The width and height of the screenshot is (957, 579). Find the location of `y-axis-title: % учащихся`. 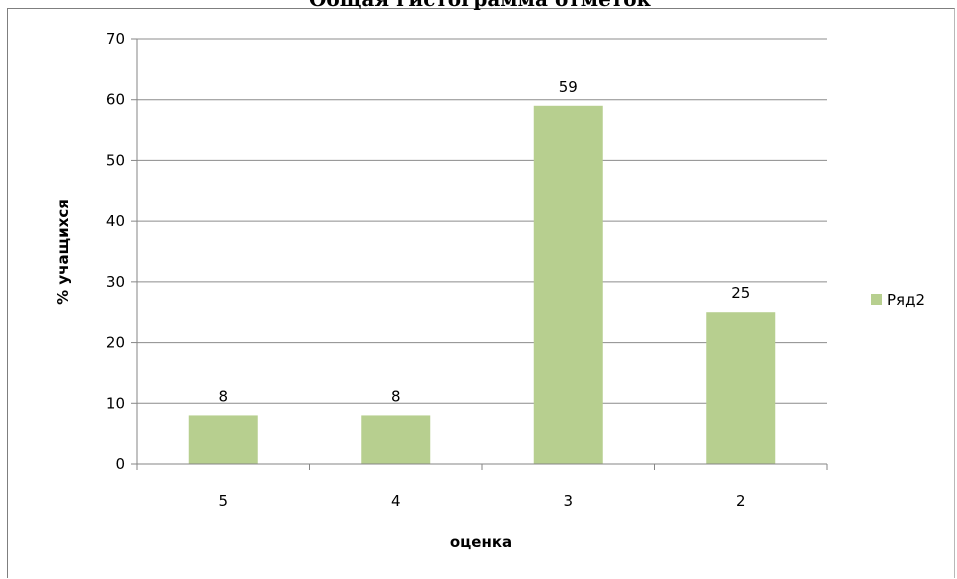

y-axis-title: % учащихся is located at coordinates (63, 252).